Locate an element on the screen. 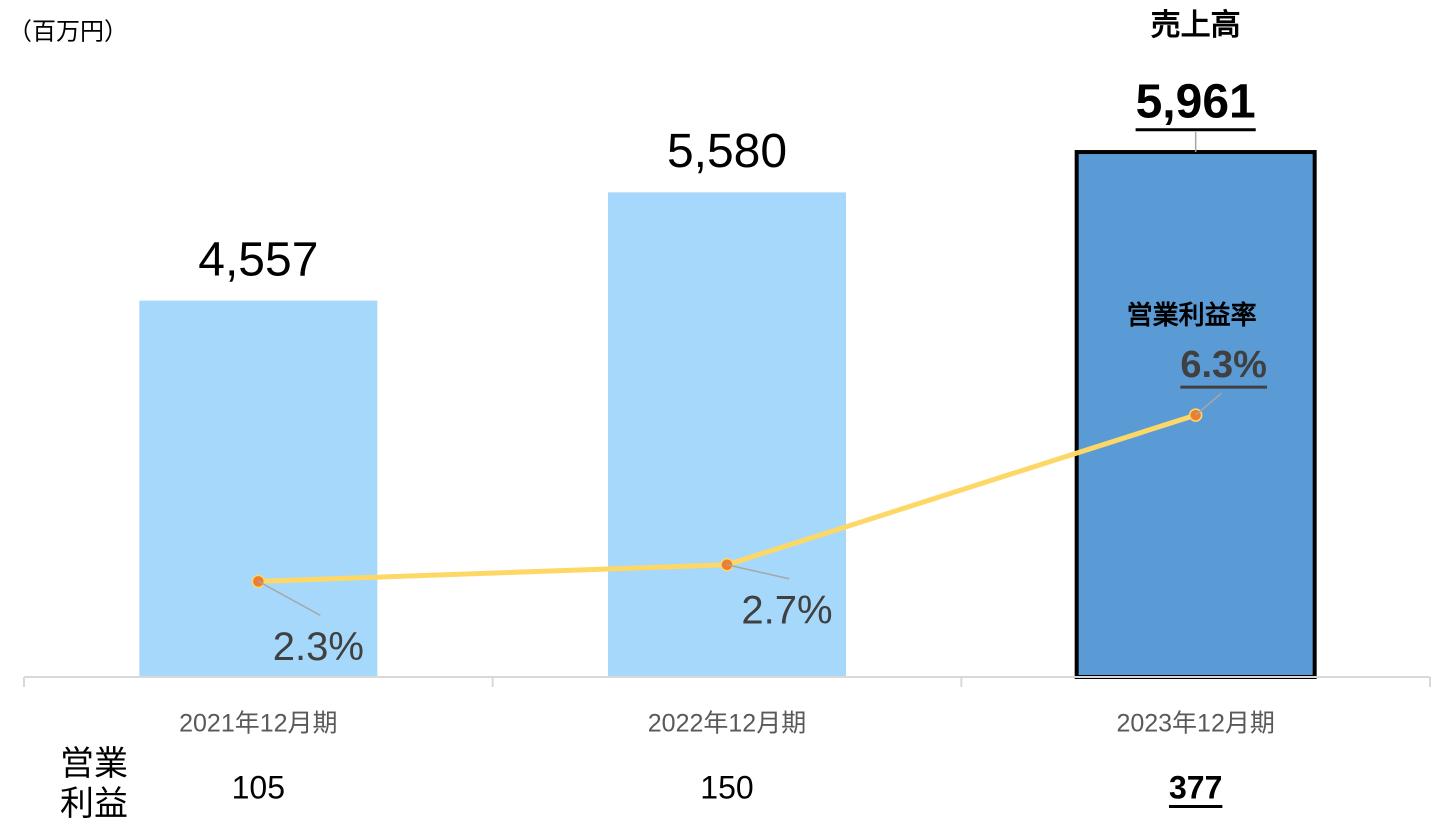 This screenshot has width=1437, height=825. bar-value-label: 4,557 is located at coordinates (258, 259).